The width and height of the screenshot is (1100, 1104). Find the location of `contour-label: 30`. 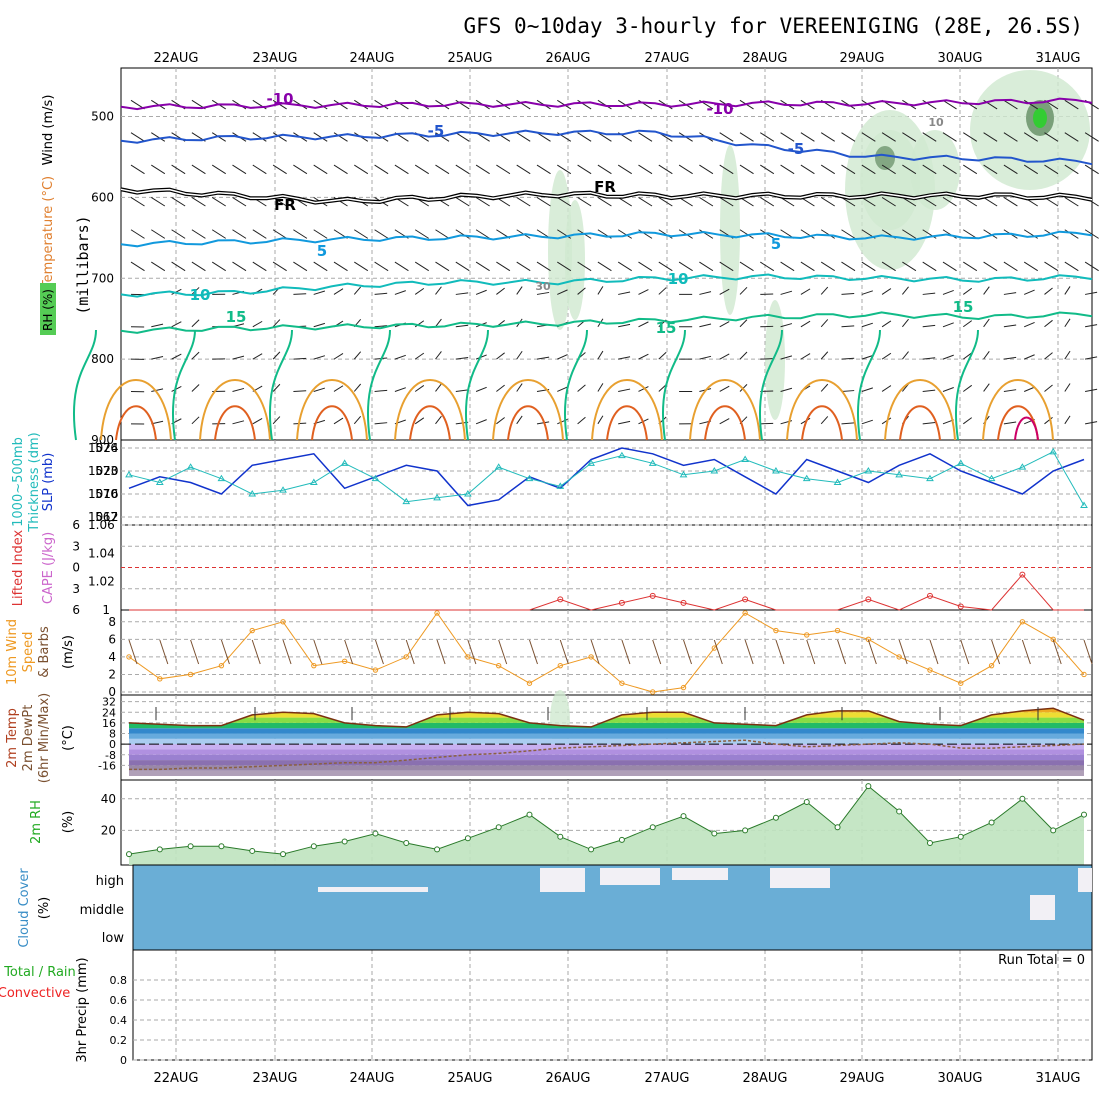

contour-label: 30 is located at coordinates (543, 286).